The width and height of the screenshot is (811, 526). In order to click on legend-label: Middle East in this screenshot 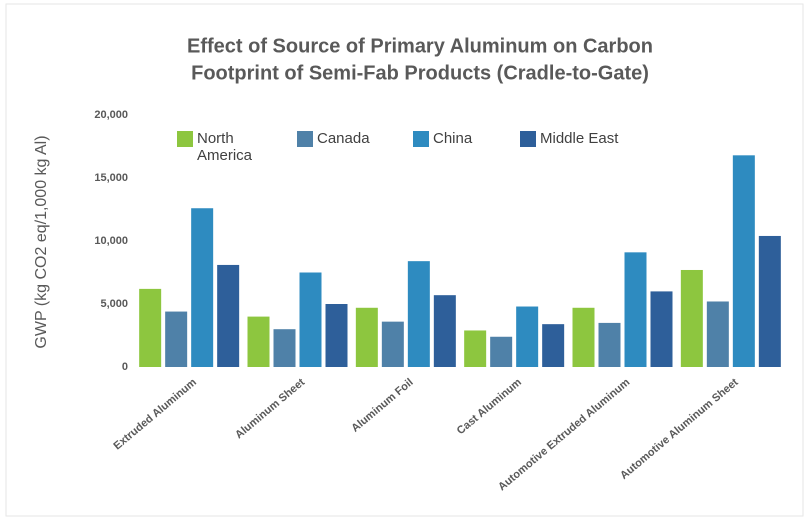, I will do `click(579, 138)`.